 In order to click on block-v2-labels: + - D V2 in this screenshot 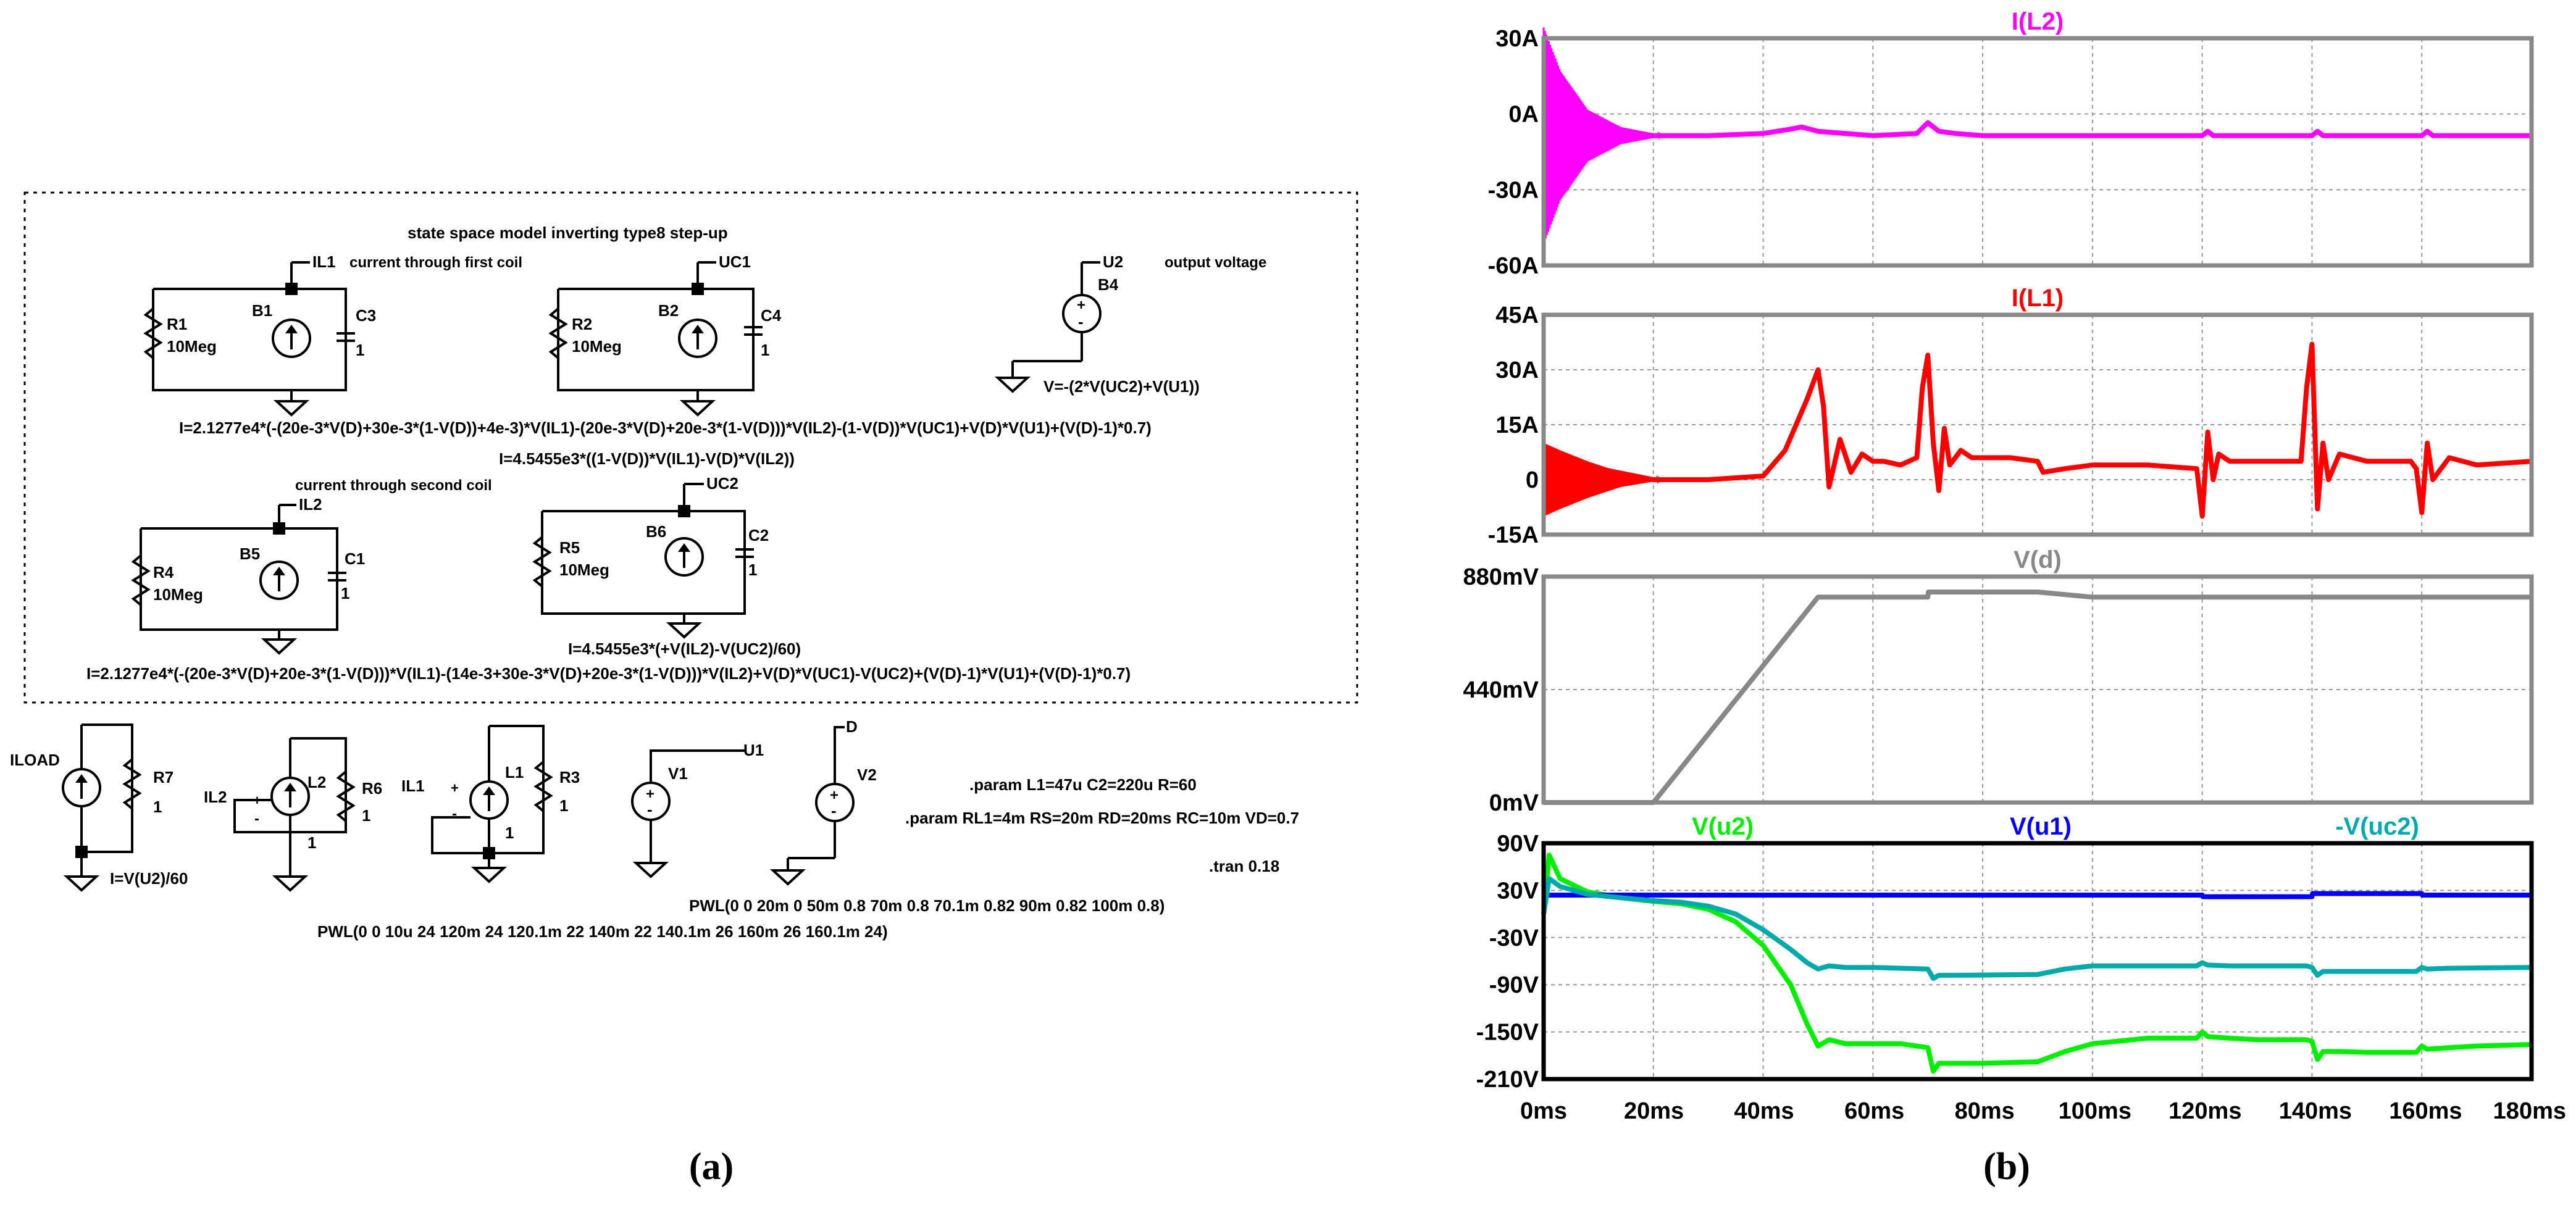, I will do `click(853, 768)`.